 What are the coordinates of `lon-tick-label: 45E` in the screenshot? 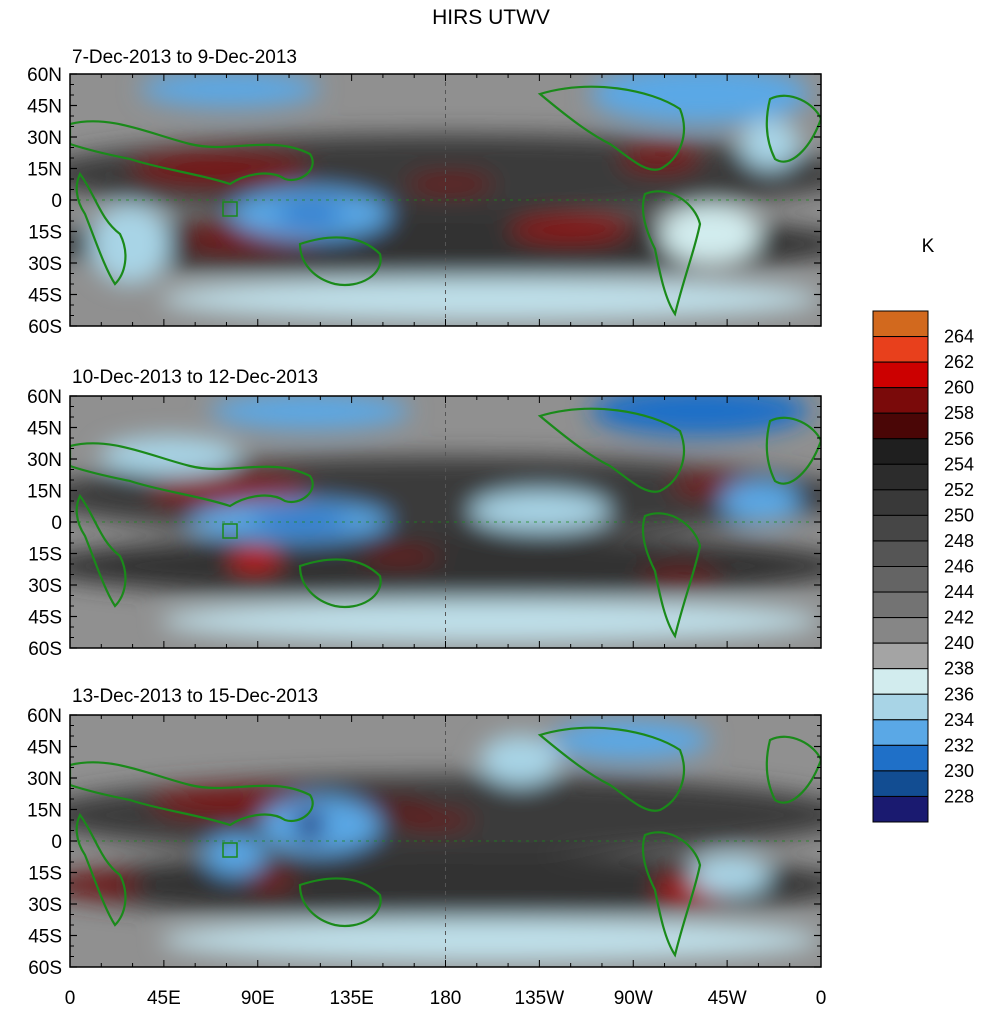 It's located at (164, 998).